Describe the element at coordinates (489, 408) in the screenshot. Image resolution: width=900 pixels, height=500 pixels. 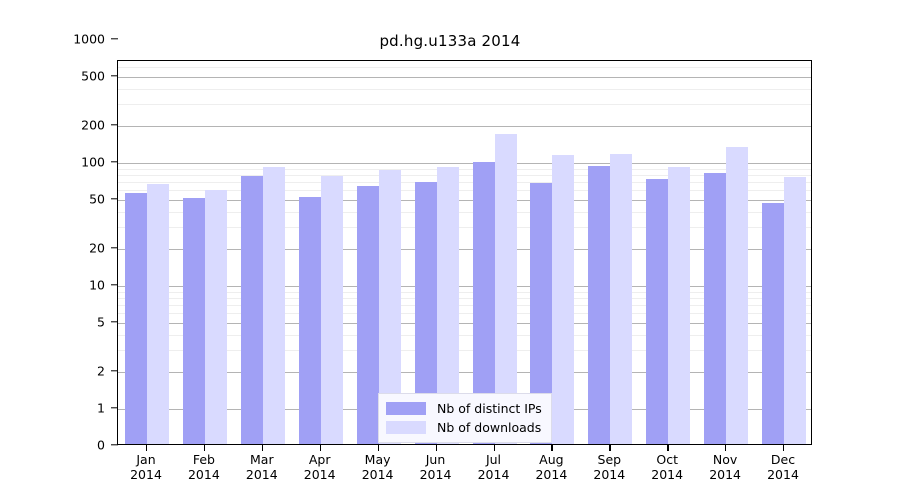
I see `legend-label: Nb of distinct IPs` at that location.